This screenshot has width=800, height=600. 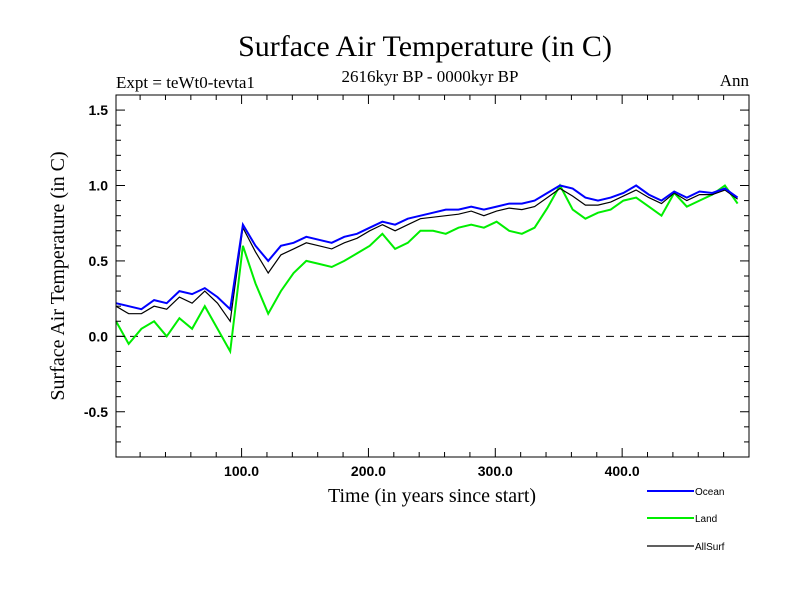 What do you see at coordinates (710, 547) in the screenshot?
I see `legend-label-allsurf: AllSurf` at bounding box center [710, 547].